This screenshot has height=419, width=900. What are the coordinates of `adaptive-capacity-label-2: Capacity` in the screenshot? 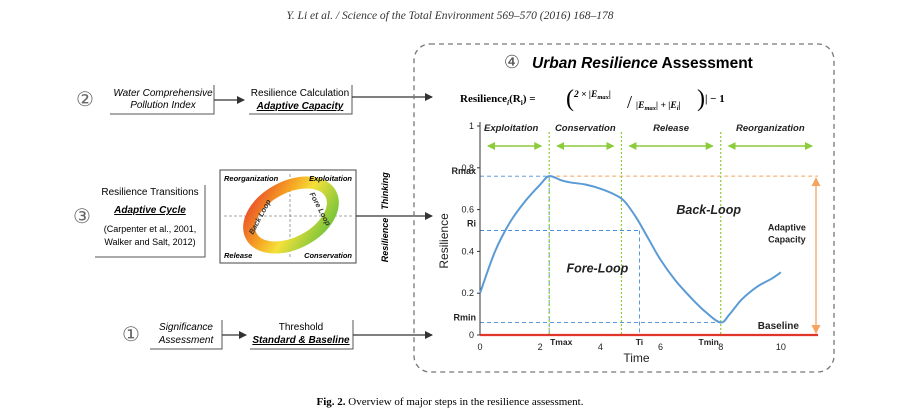 It's located at (787, 240).